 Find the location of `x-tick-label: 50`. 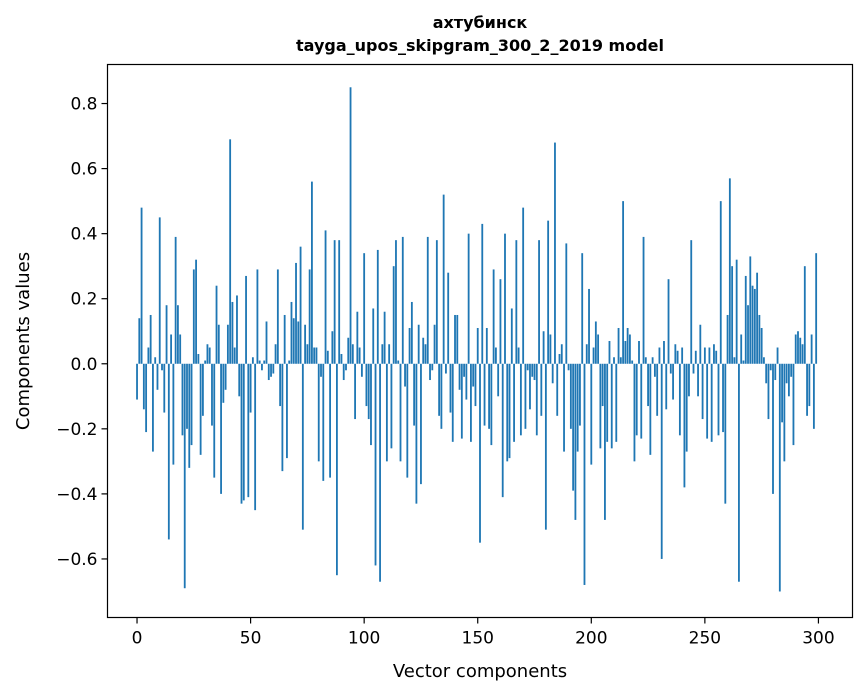

x-tick-label: 50 is located at coordinates (251, 639).